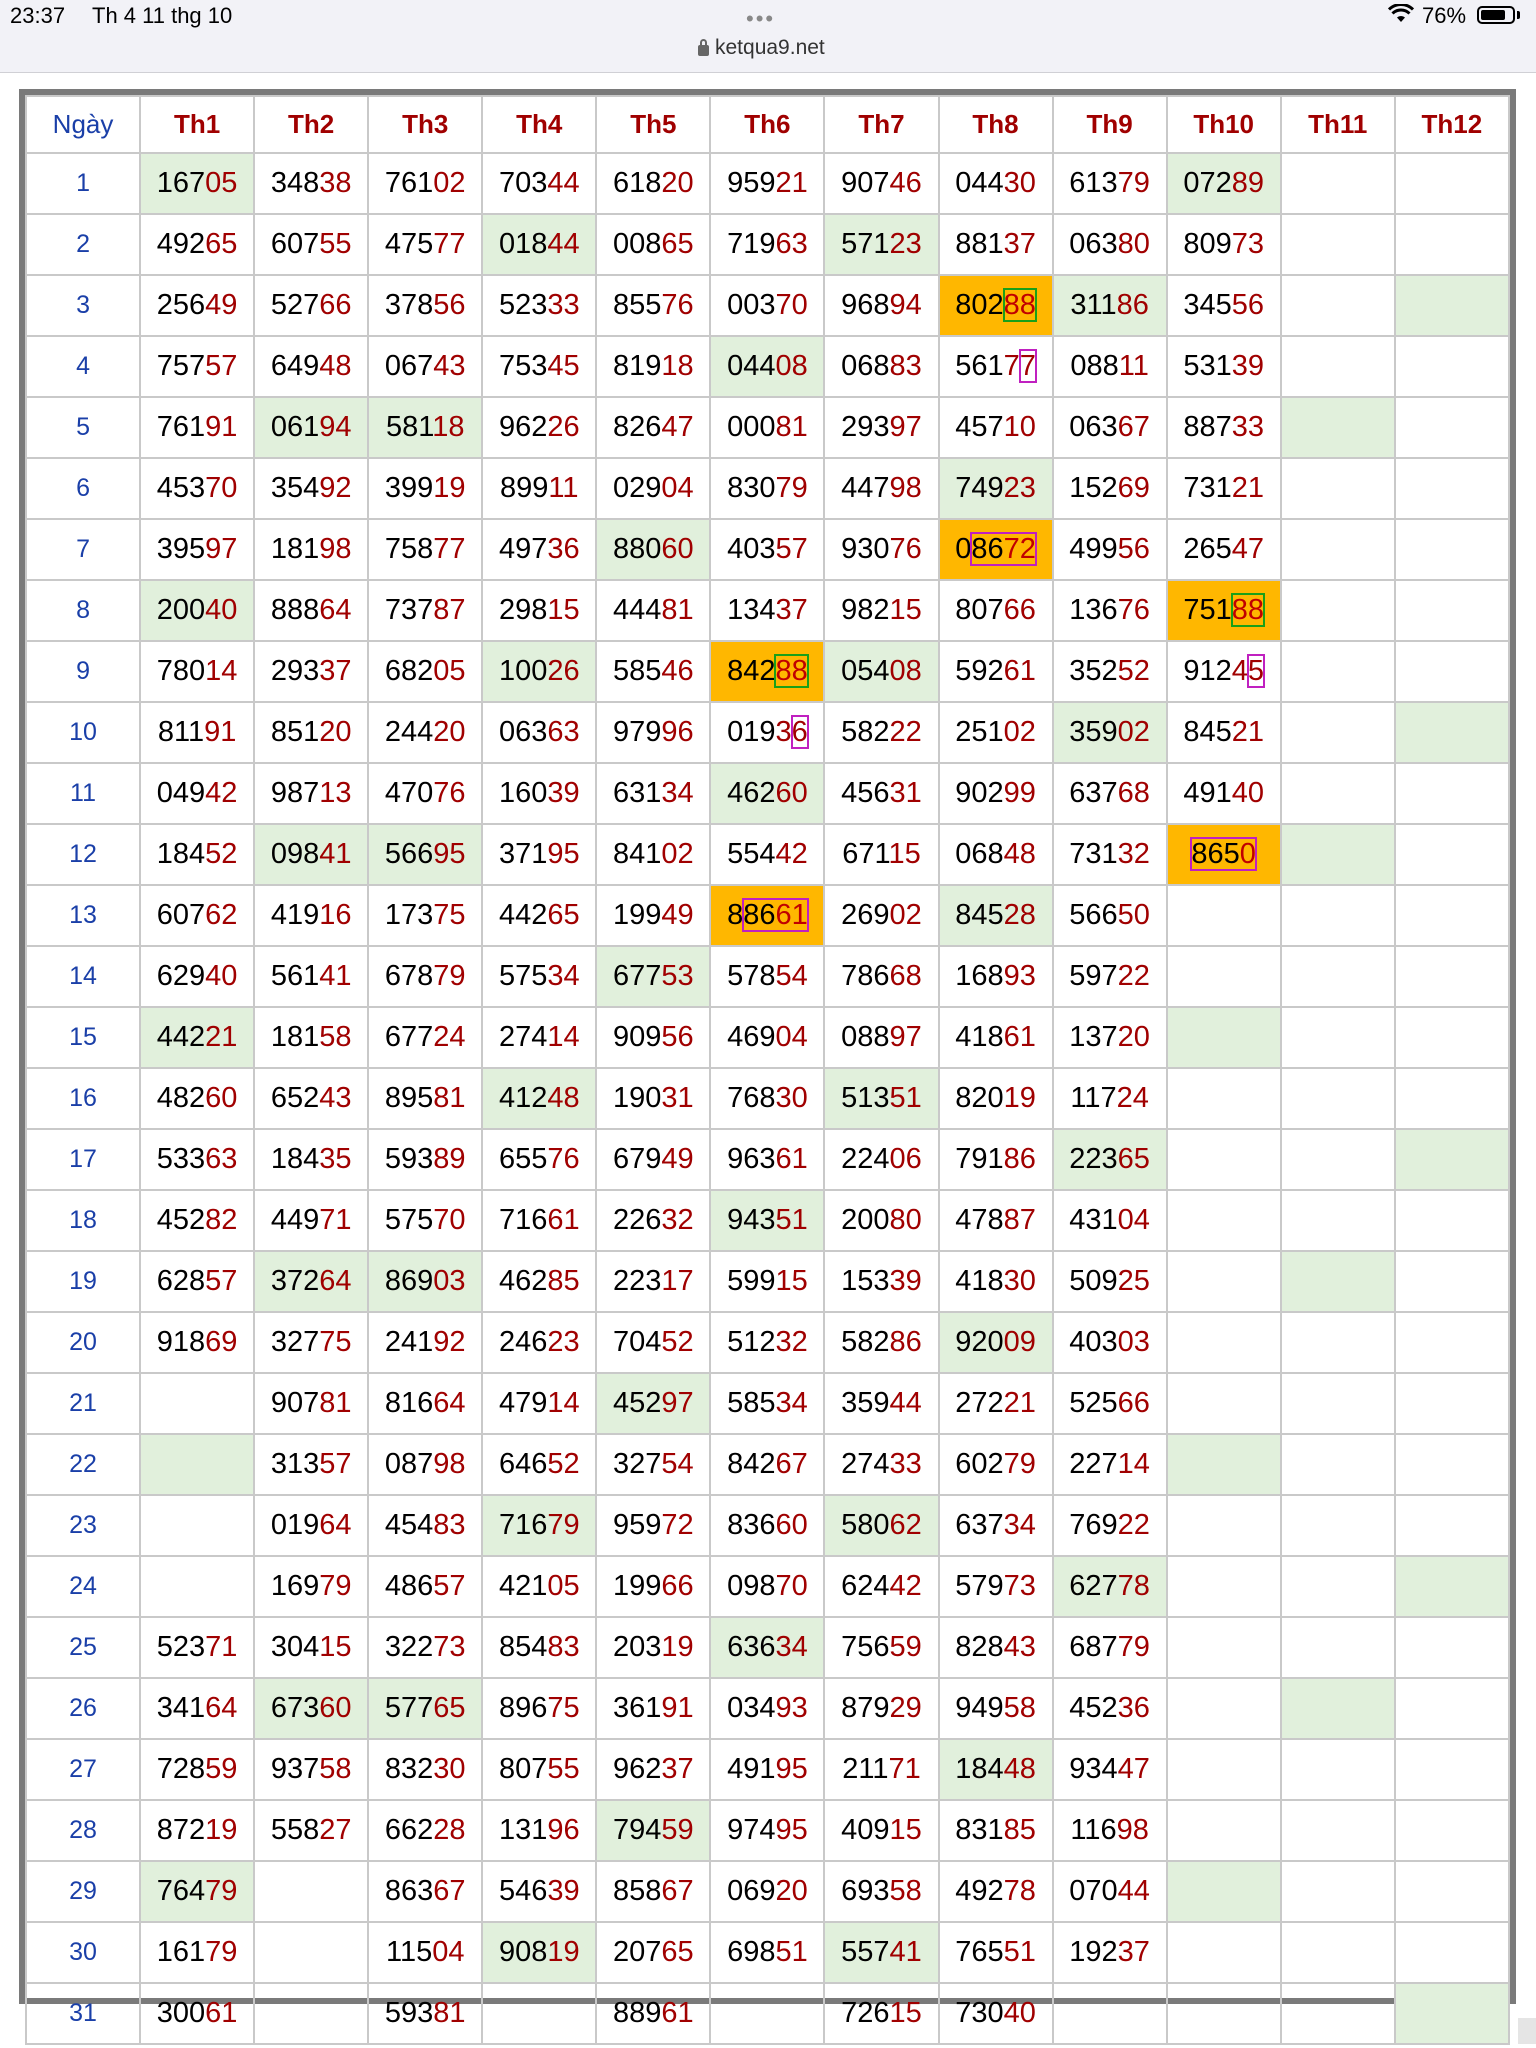  I want to click on result-cell: 15269, so click(1109, 488).